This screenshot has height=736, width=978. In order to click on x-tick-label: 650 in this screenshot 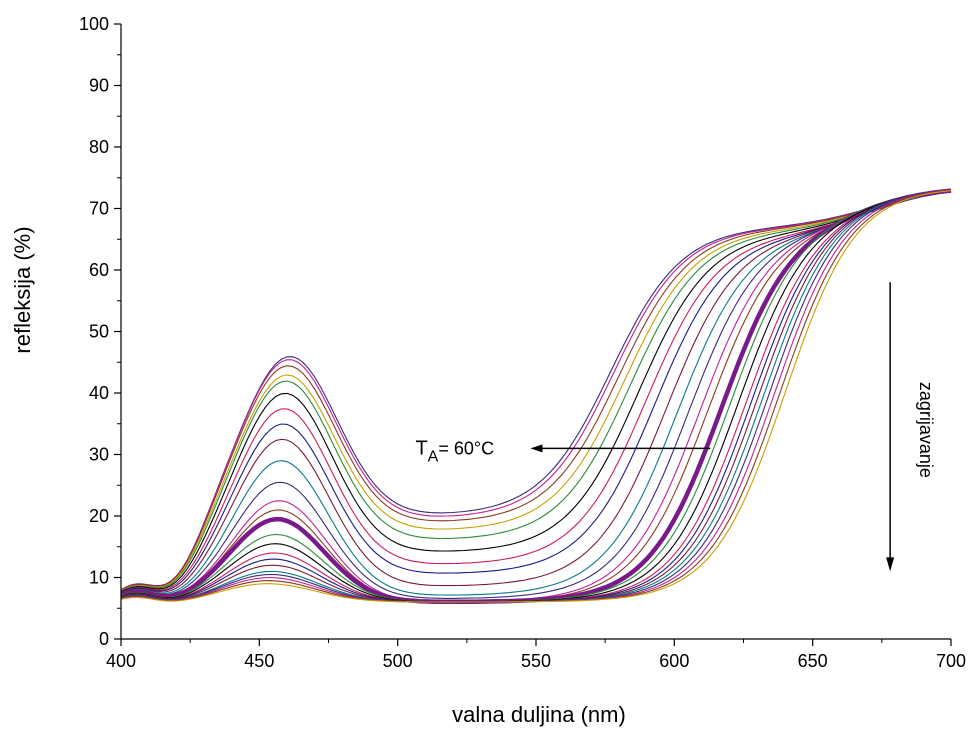, I will do `click(813, 661)`.